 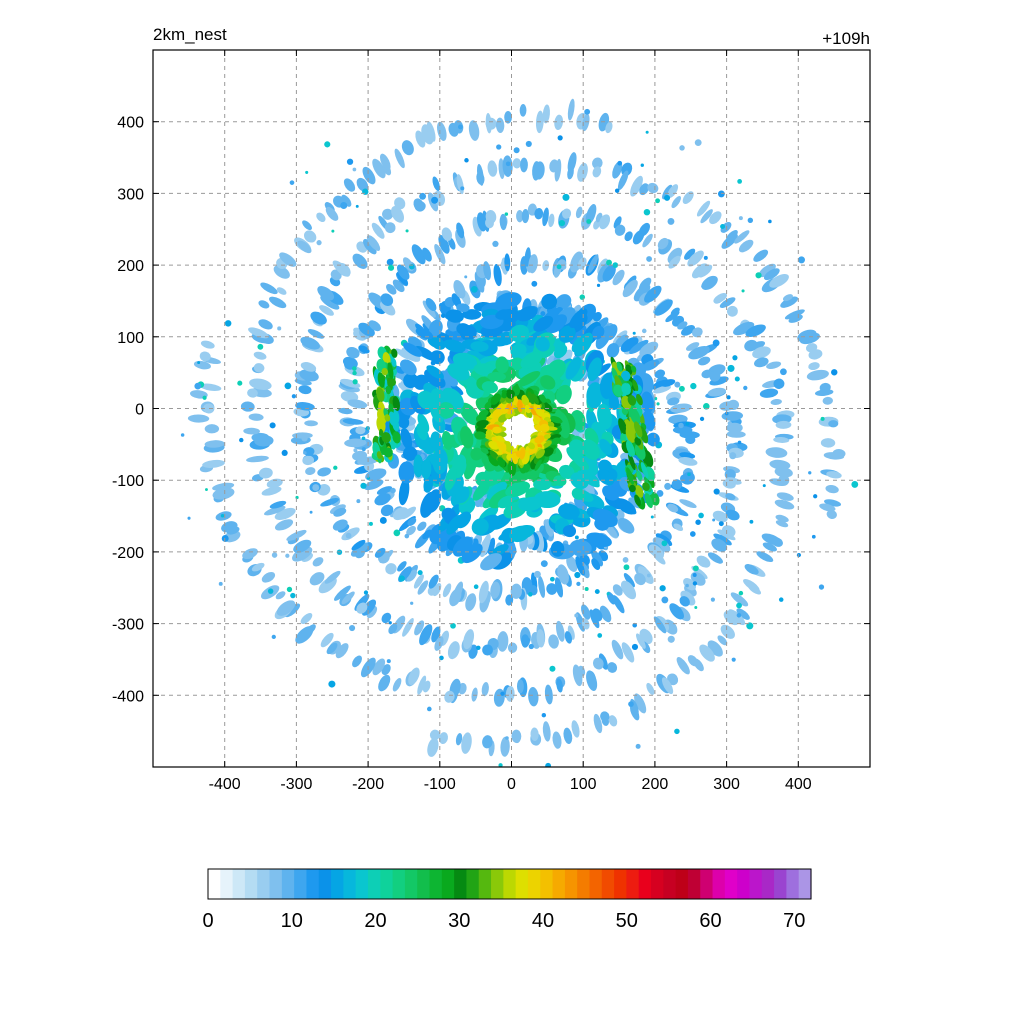 What do you see at coordinates (556, 418) in the screenshot?
I see `eyewall-cell` at bounding box center [556, 418].